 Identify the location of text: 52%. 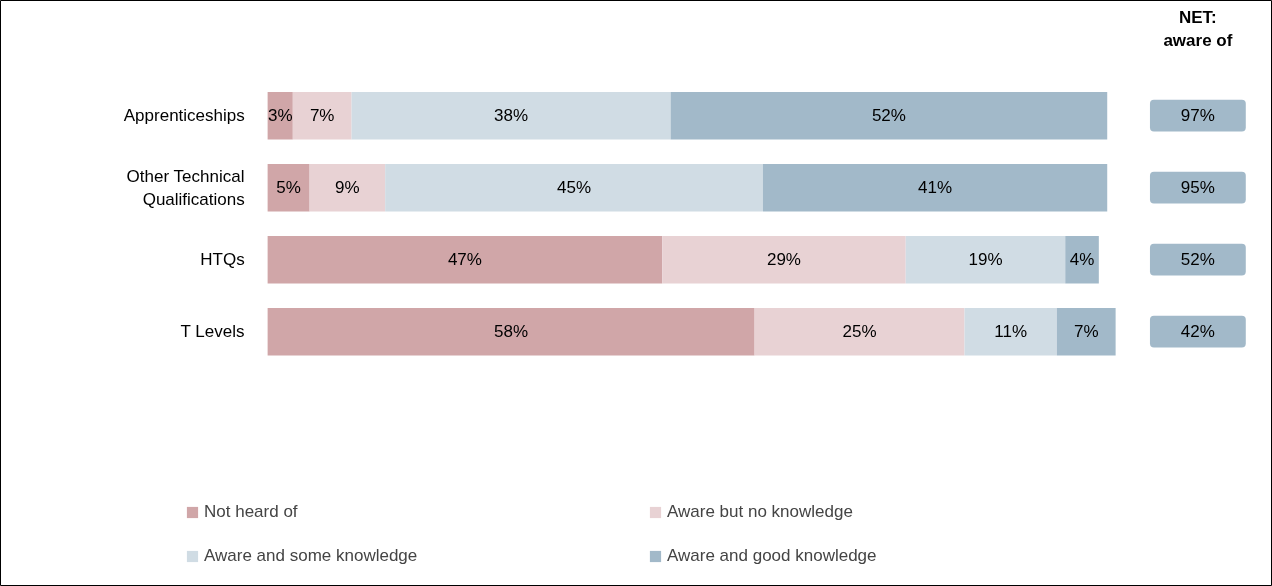
(1197, 260).